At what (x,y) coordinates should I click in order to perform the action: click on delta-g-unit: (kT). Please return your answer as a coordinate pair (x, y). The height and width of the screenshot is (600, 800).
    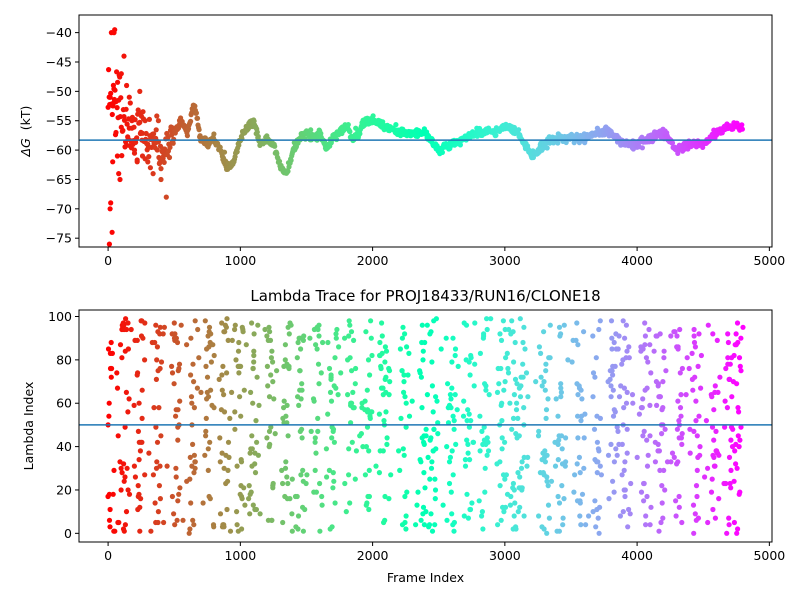
    Looking at the image, I should click on (25, 118).